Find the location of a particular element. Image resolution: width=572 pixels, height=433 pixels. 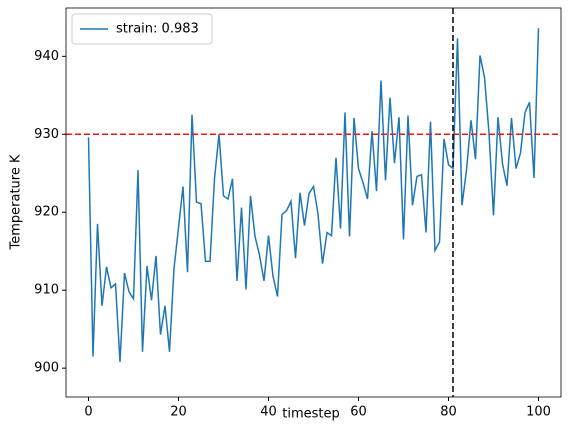

x-tick-label: 0 is located at coordinates (88, 412).